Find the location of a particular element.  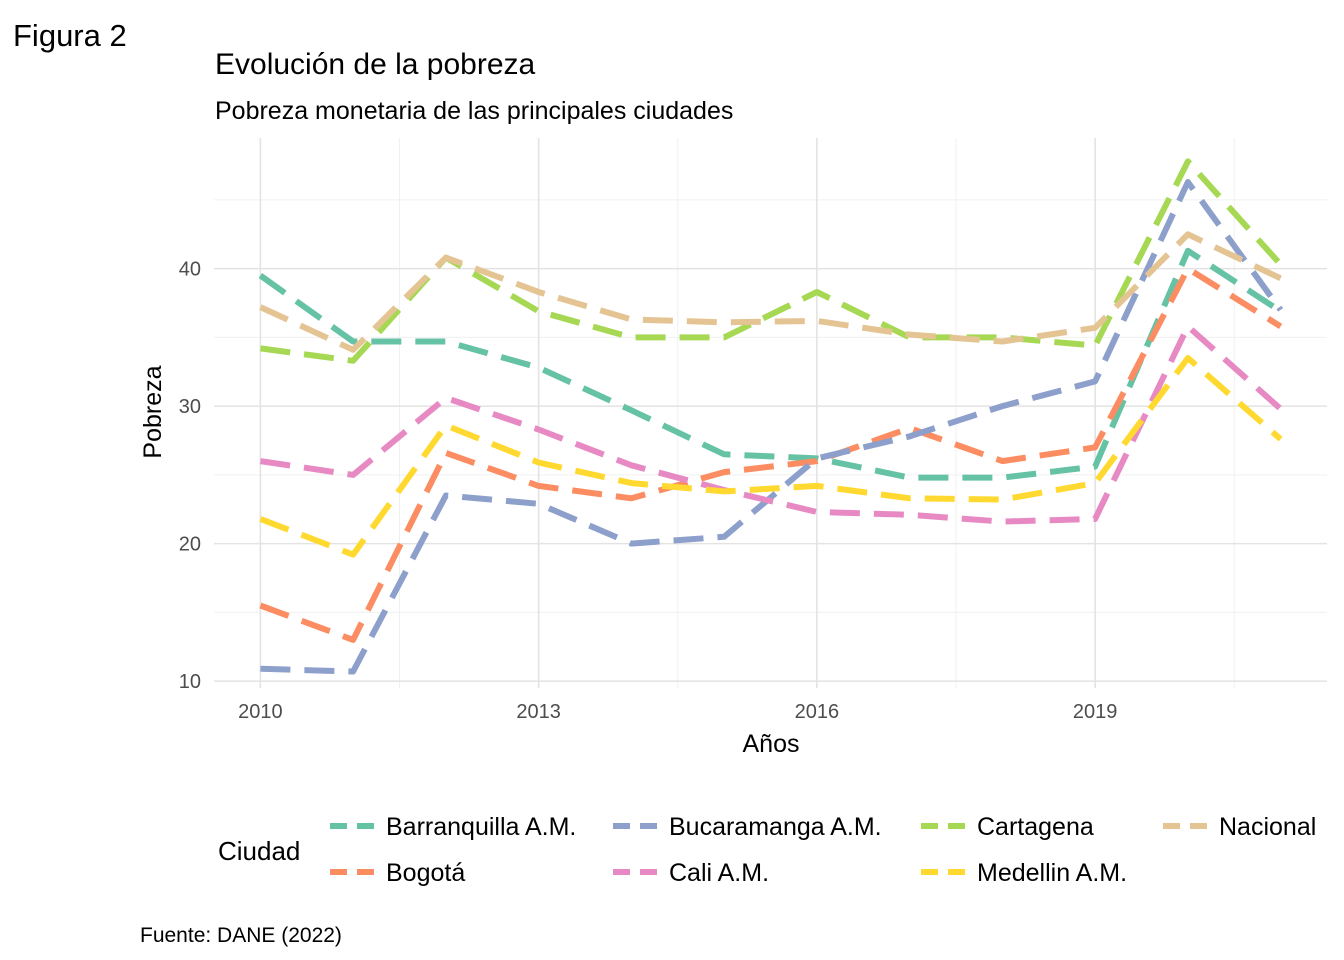

legend-item-cartagena: Cartagena is located at coordinates (1007, 827).